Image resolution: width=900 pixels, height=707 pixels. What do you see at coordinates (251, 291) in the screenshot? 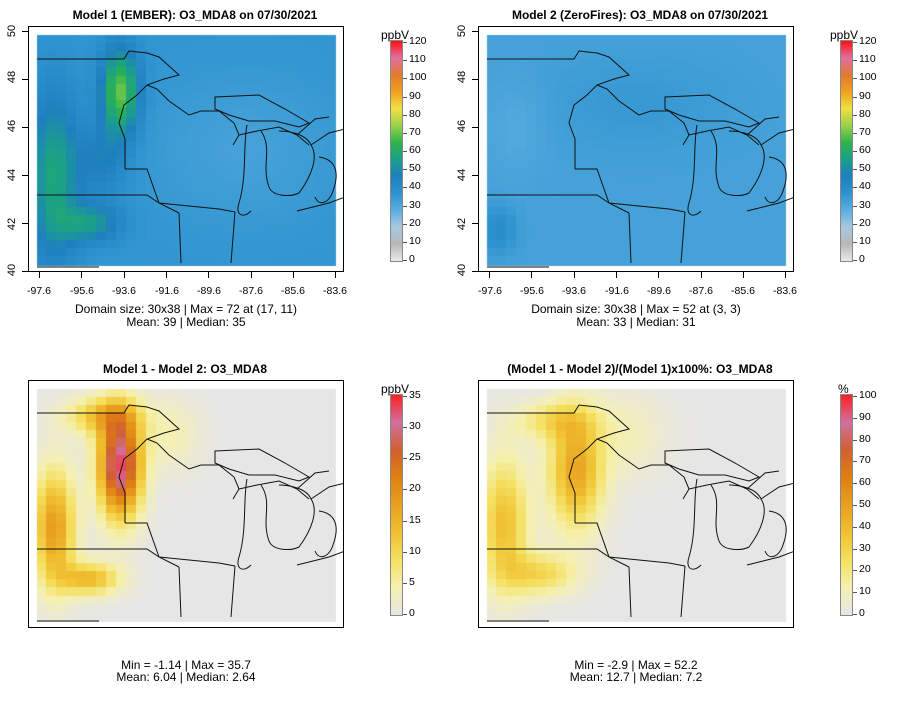
I see `panel1-xtick: -87.6` at bounding box center [251, 291].